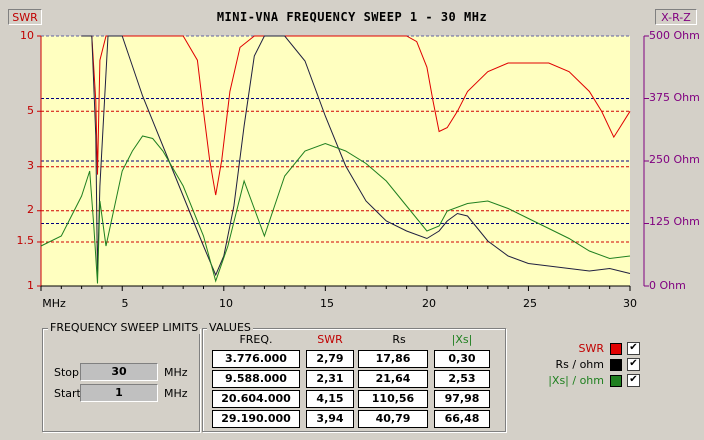 This screenshot has width=704, height=440. I want to click on swr-cell: 3,94, so click(330, 419).